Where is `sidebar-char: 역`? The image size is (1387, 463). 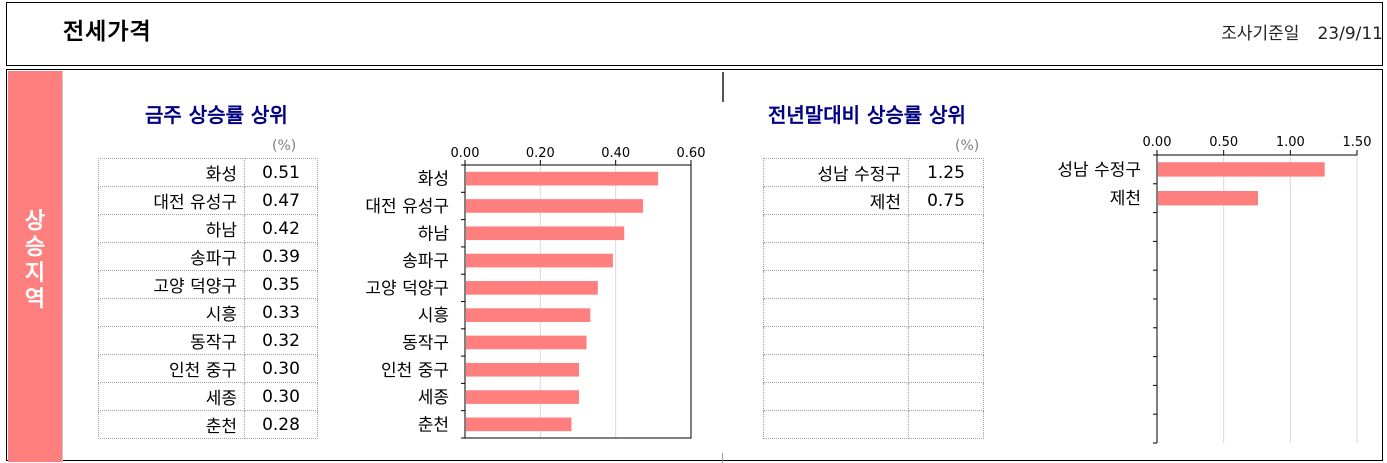
sidebar-char: 역 is located at coordinates (35, 299).